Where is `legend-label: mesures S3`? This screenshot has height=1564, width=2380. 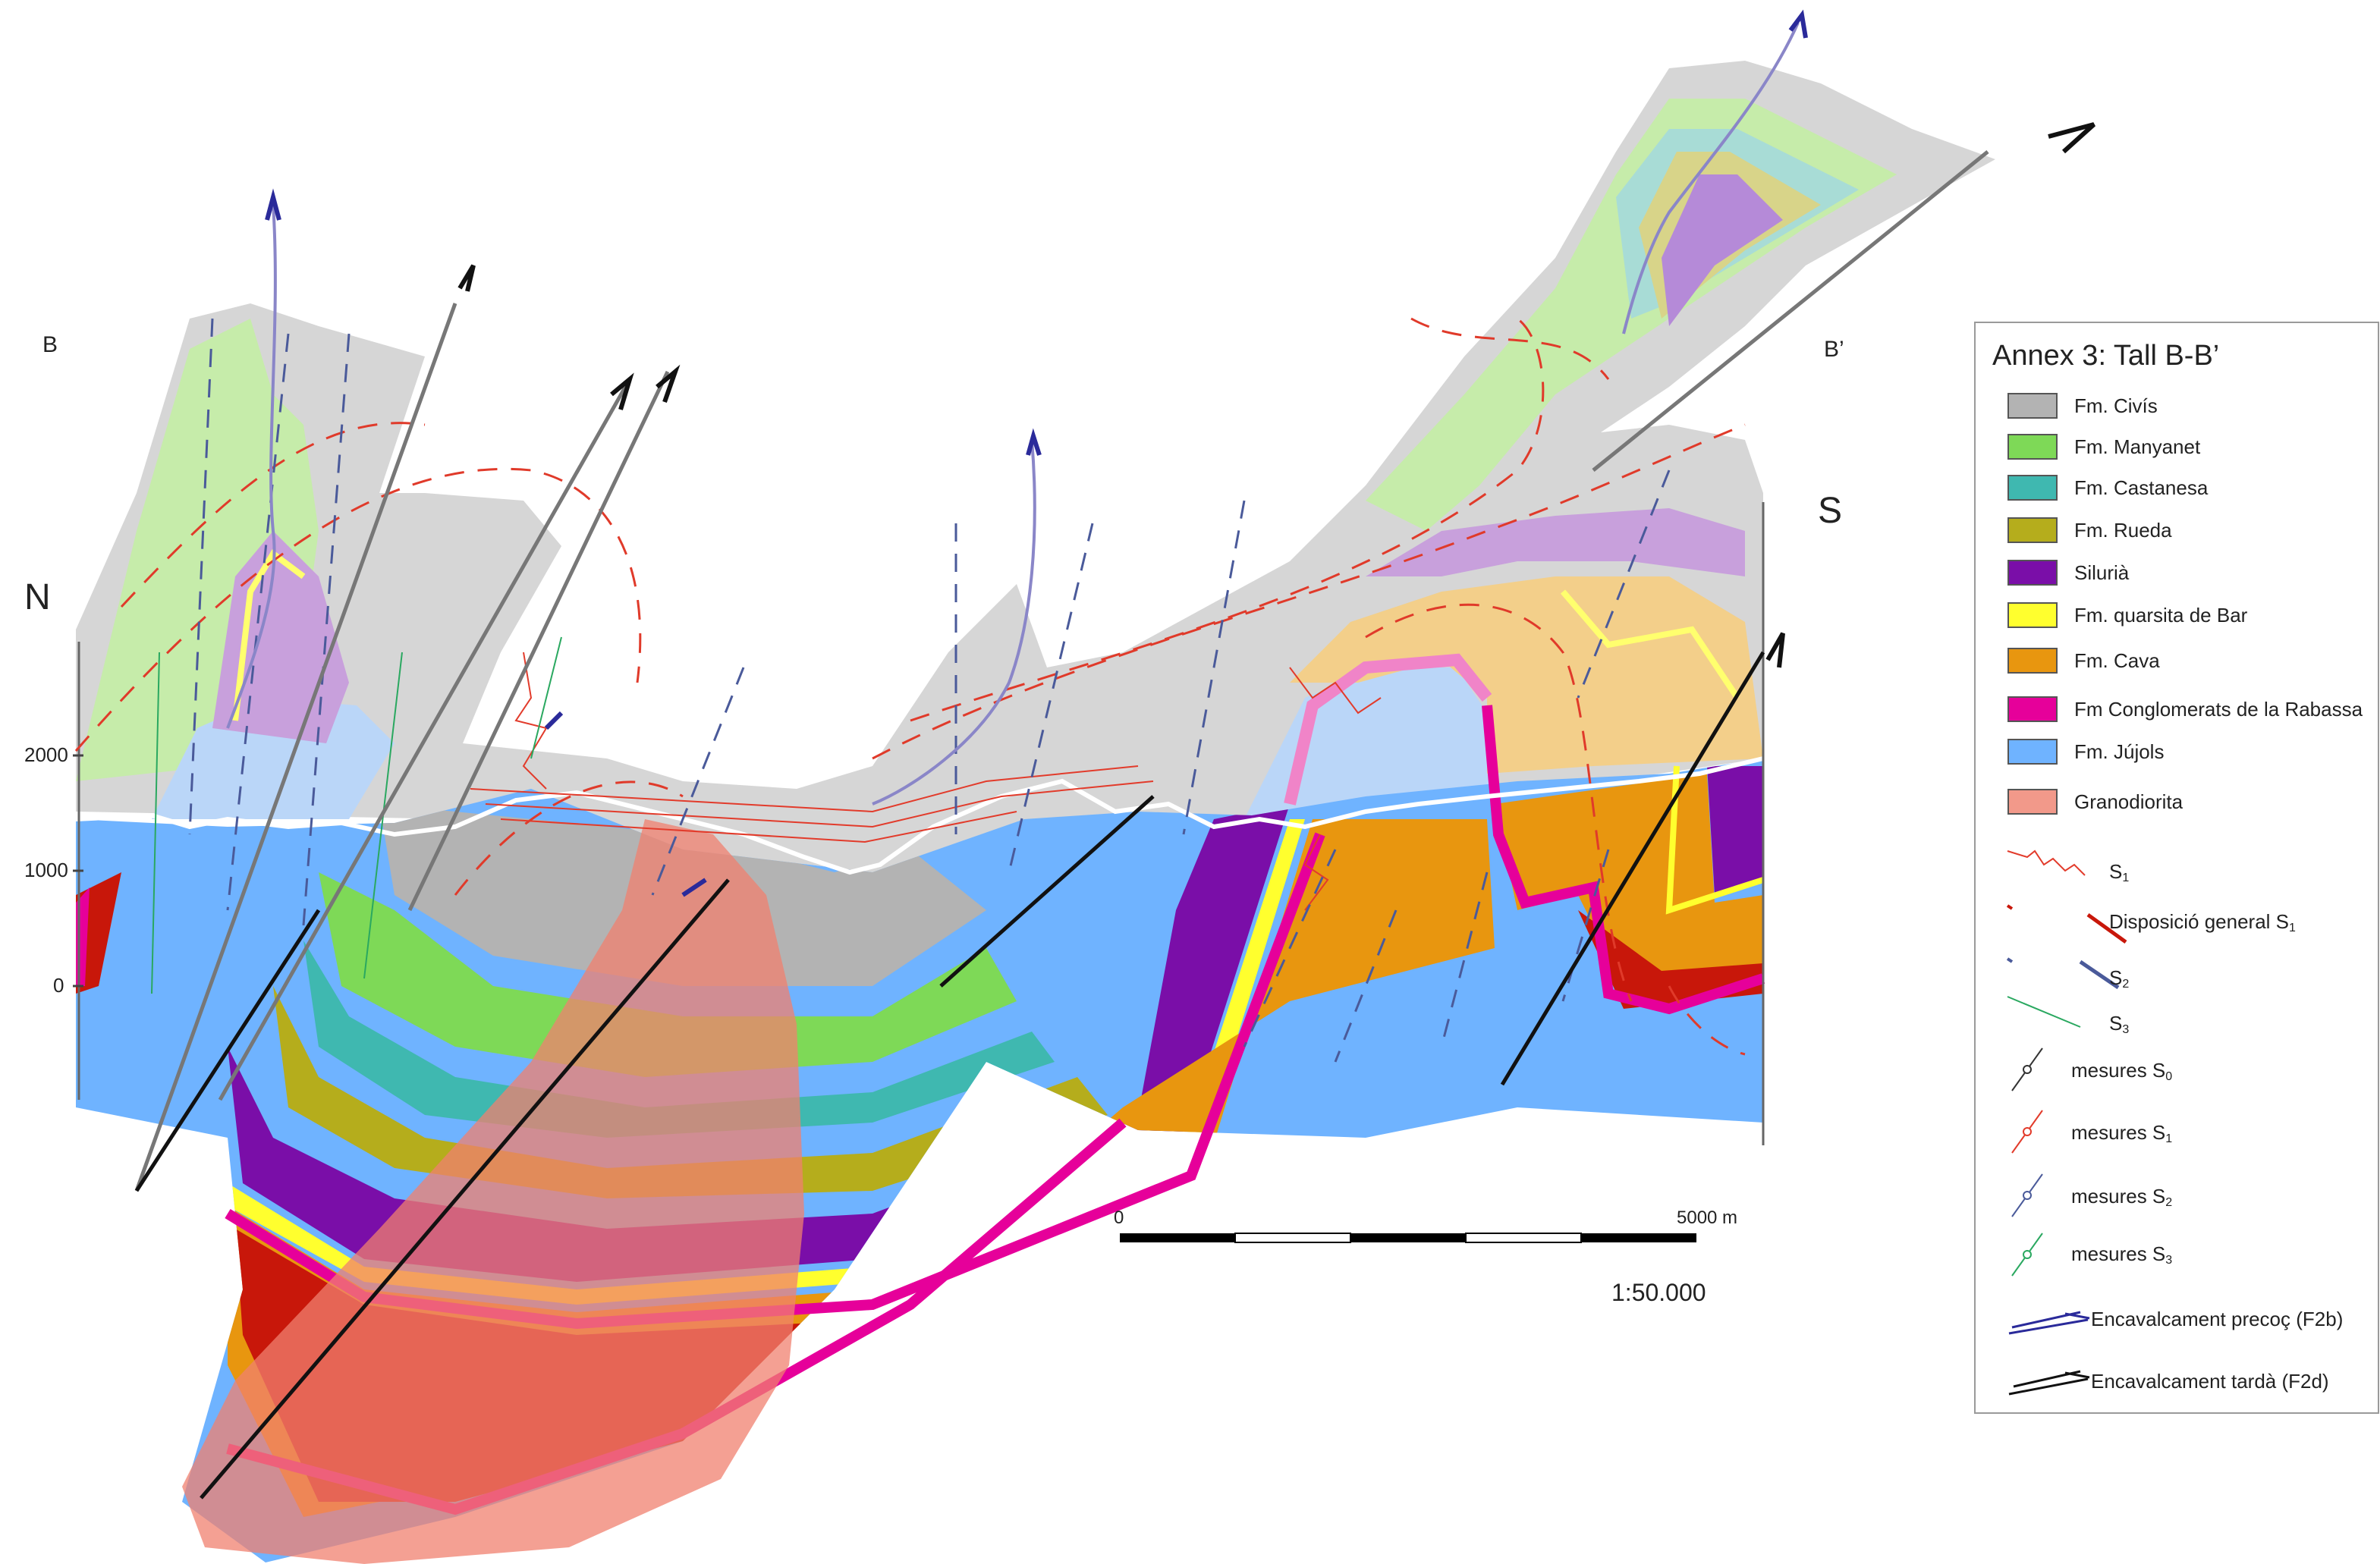
legend-label: mesures S3 is located at coordinates (2122, 1254).